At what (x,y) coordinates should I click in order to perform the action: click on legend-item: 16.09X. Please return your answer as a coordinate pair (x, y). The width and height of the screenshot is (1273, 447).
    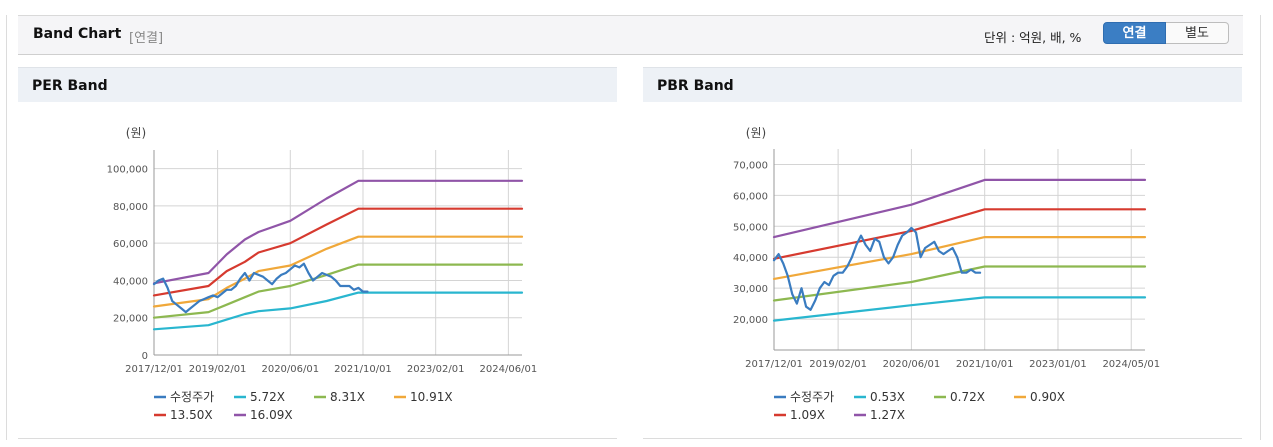
    Looking at the image, I should click on (263, 415).